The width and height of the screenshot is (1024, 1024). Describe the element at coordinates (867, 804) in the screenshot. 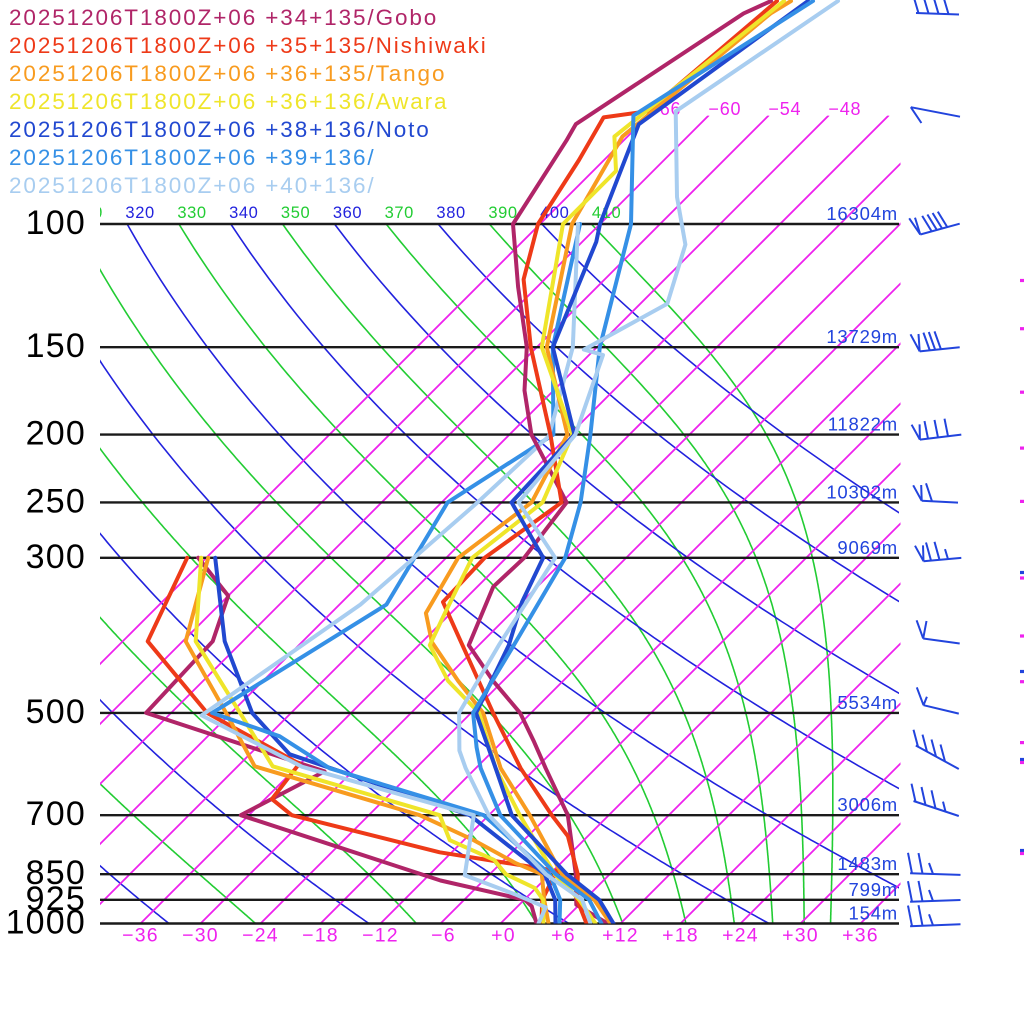

I see `svg-text: 3006m` at that location.